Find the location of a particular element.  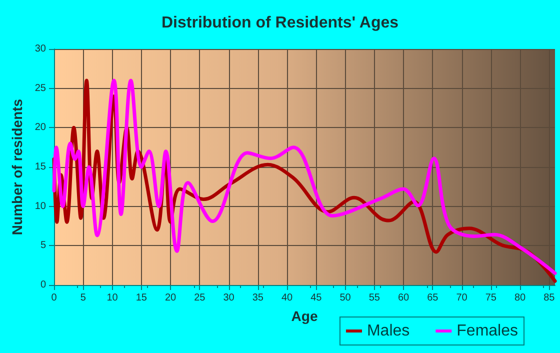

x-tick-label: 20 is located at coordinates (170, 298).